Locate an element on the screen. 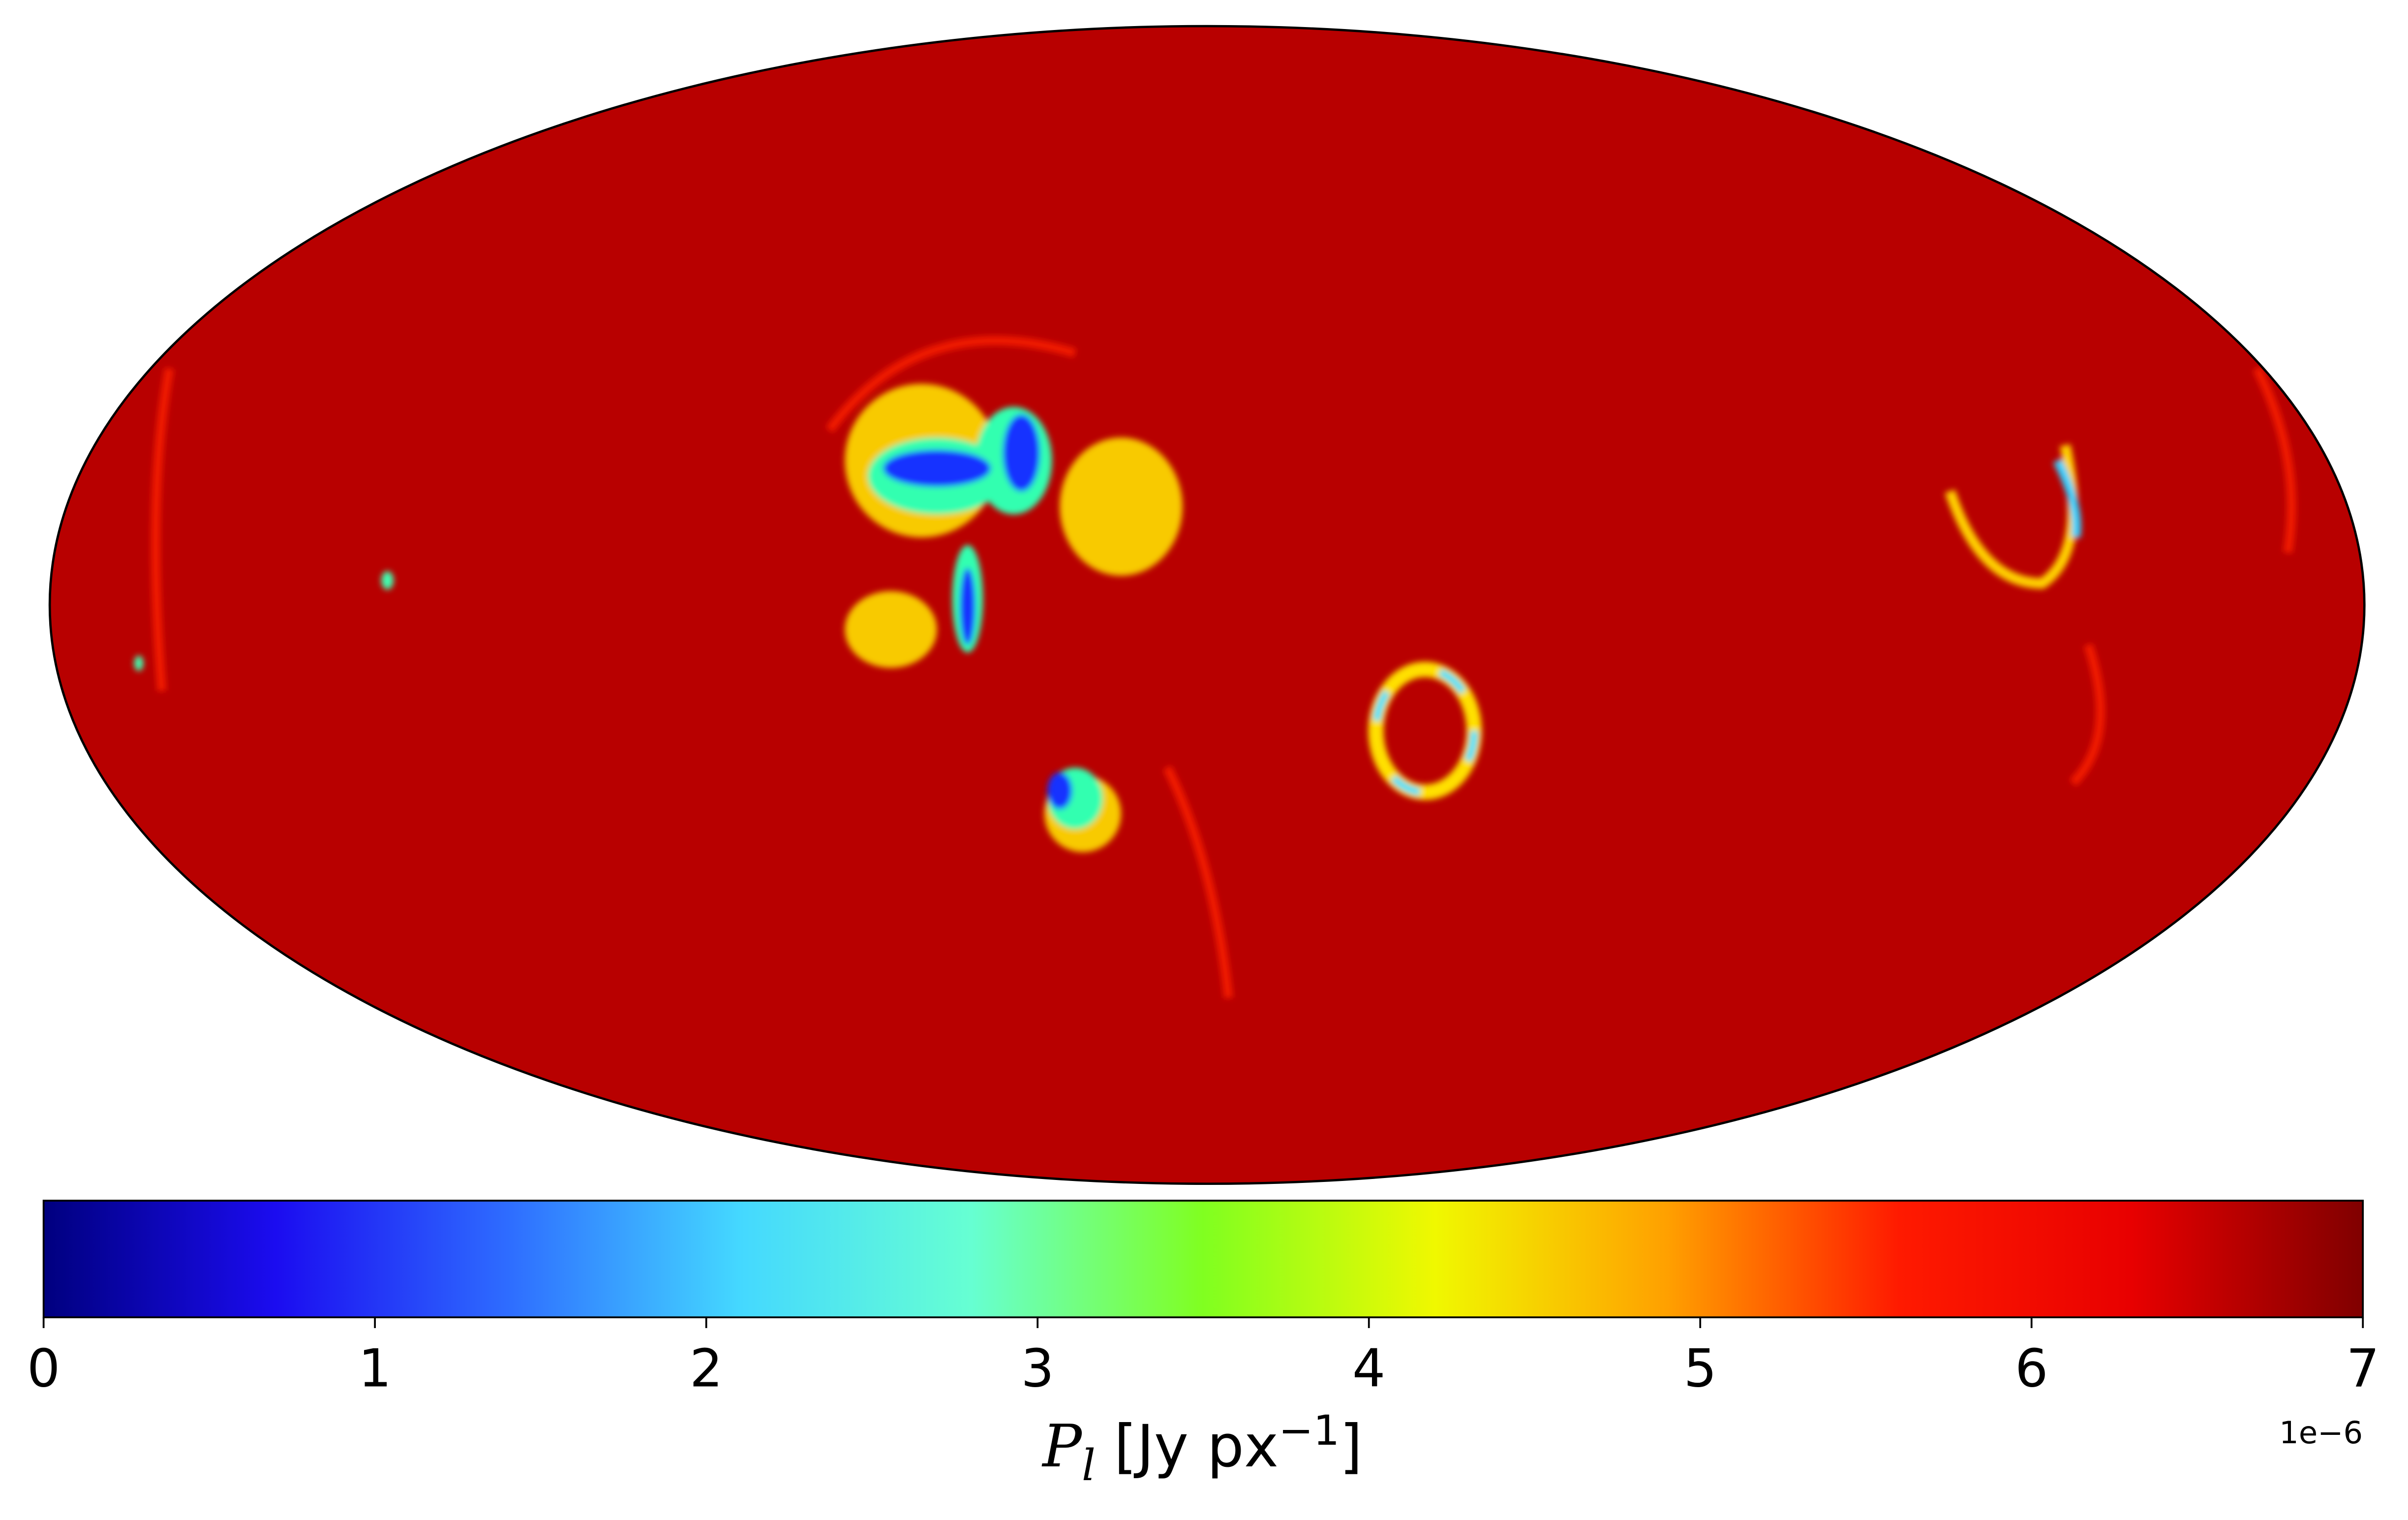 The image size is (2408, 1520). tick-label: 5 is located at coordinates (1699, 1369).